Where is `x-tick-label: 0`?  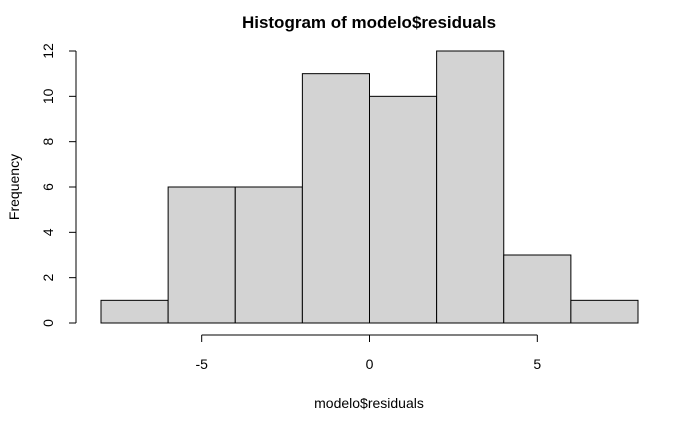
x-tick-label: 0 is located at coordinates (370, 364).